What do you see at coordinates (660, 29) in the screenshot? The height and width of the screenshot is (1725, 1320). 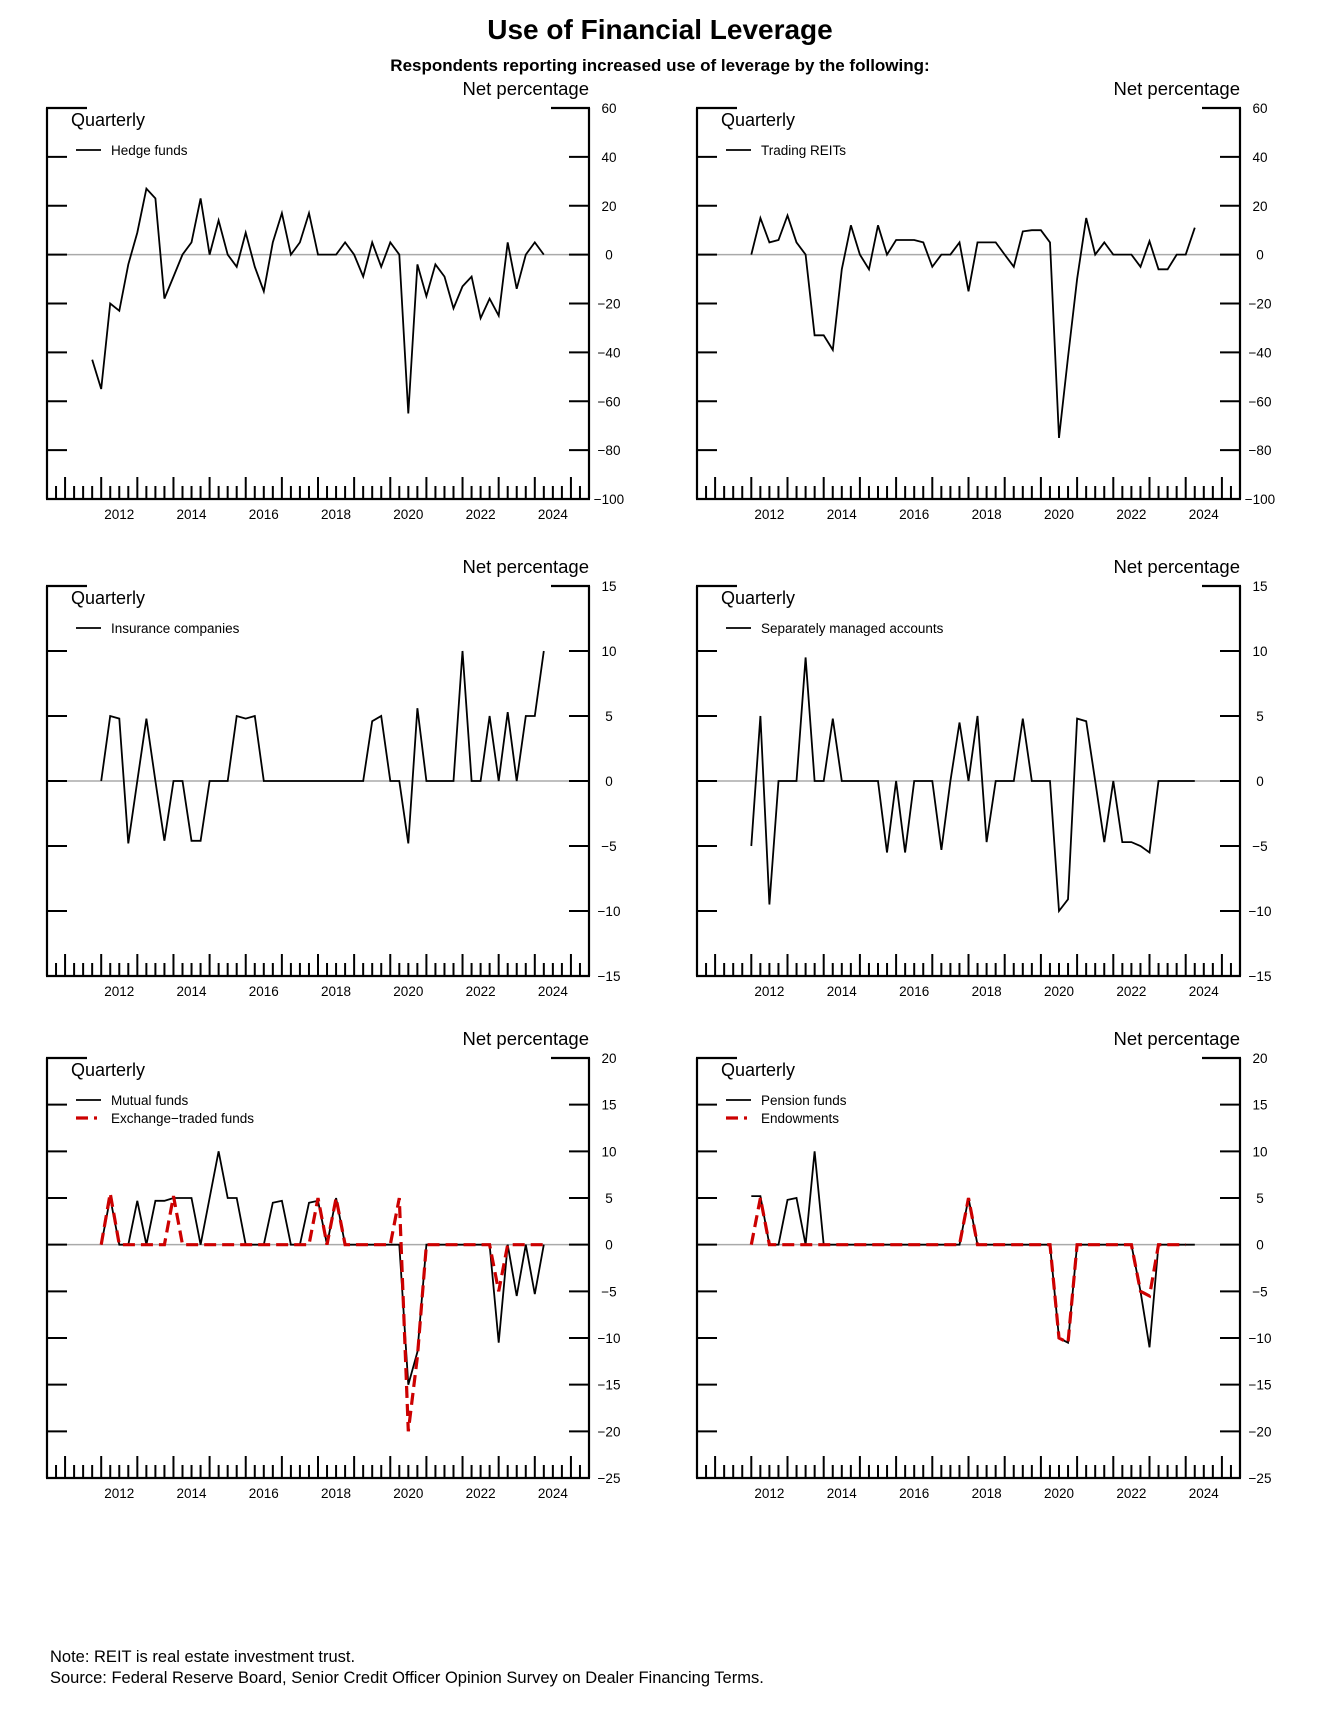 I see `figure-title: Use of Financial Leverage` at bounding box center [660, 29].